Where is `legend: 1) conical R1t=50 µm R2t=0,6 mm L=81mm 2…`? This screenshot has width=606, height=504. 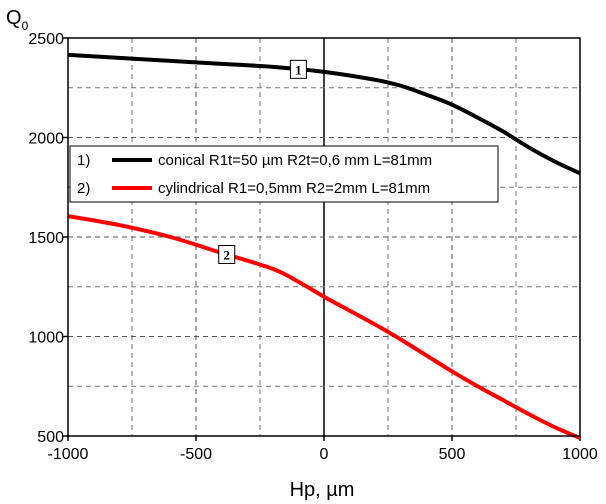 legend: 1) conical R1t=50 µm R2t=0,6 mm L=81mm 2… is located at coordinates (284, 174).